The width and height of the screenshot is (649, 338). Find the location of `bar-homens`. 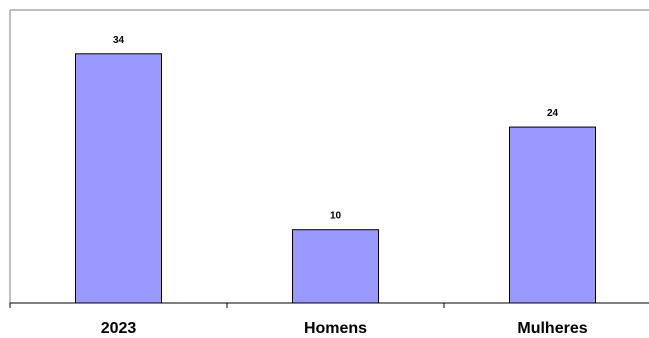

bar-homens is located at coordinates (335, 266).